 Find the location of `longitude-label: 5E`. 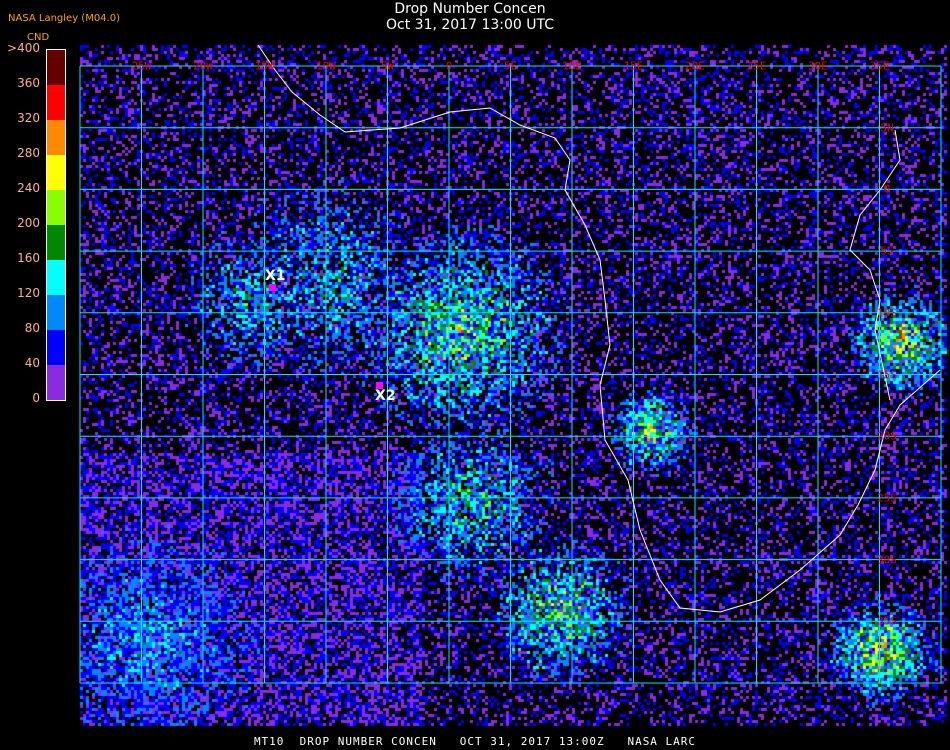

longitude-label: 5E is located at coordinates (510, 66).